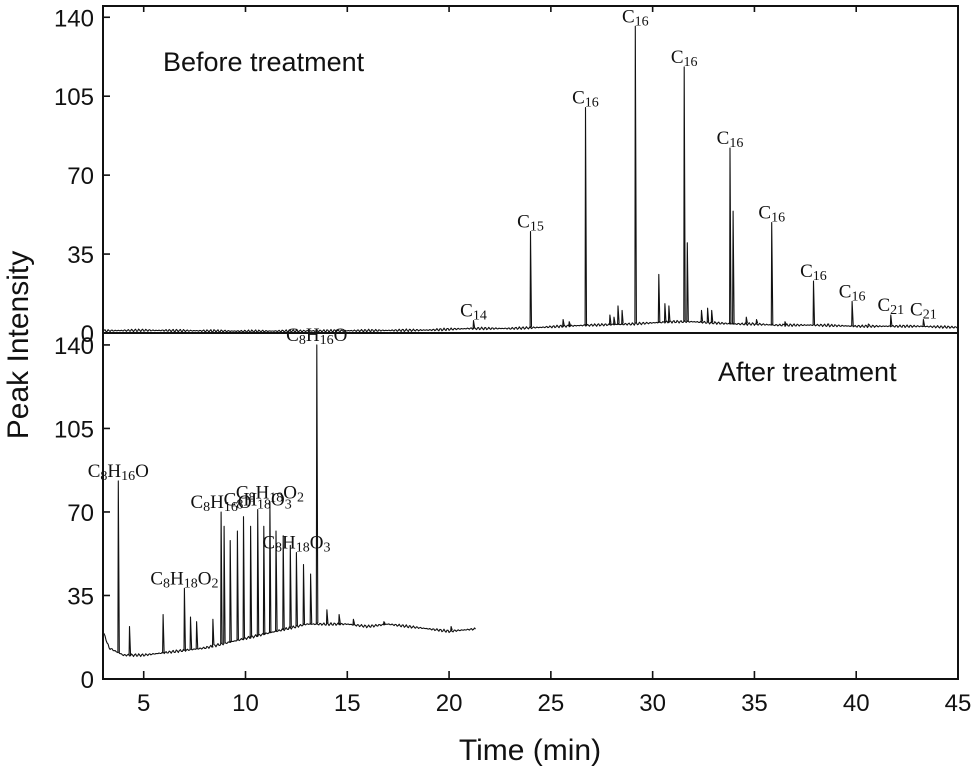 This screenshot has height=775, width=979. I want to click on x-axis-title: Time (min), so click(530, 750).